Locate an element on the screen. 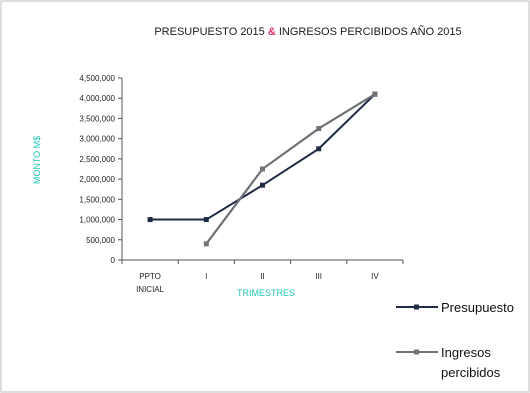 Image resolution: width=530 pixels, height=393 pixels. legend: Presupuesto Ingresos percibidos is located at coordinates (455, 340).